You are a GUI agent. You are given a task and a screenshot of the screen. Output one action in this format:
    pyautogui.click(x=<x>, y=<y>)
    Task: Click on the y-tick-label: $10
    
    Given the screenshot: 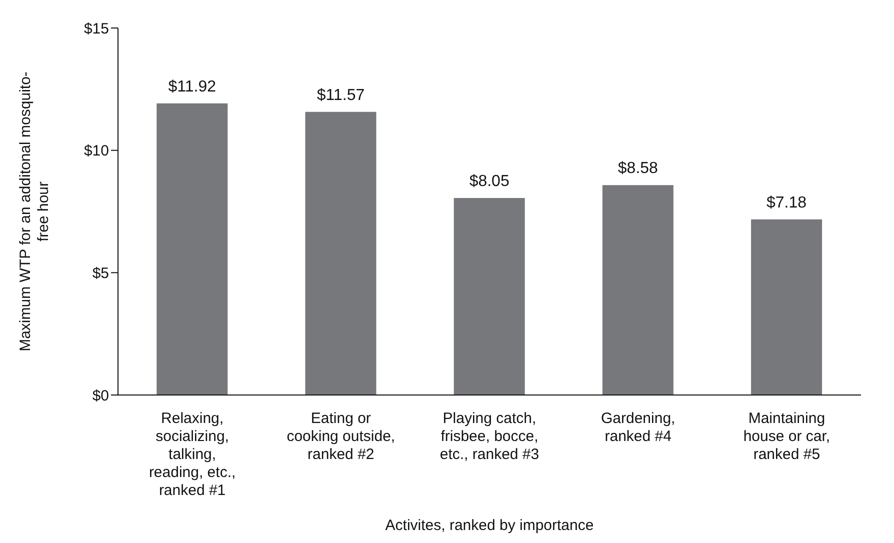 What is the action you would take?
    pyautogui.click(x=96, y=151)
    